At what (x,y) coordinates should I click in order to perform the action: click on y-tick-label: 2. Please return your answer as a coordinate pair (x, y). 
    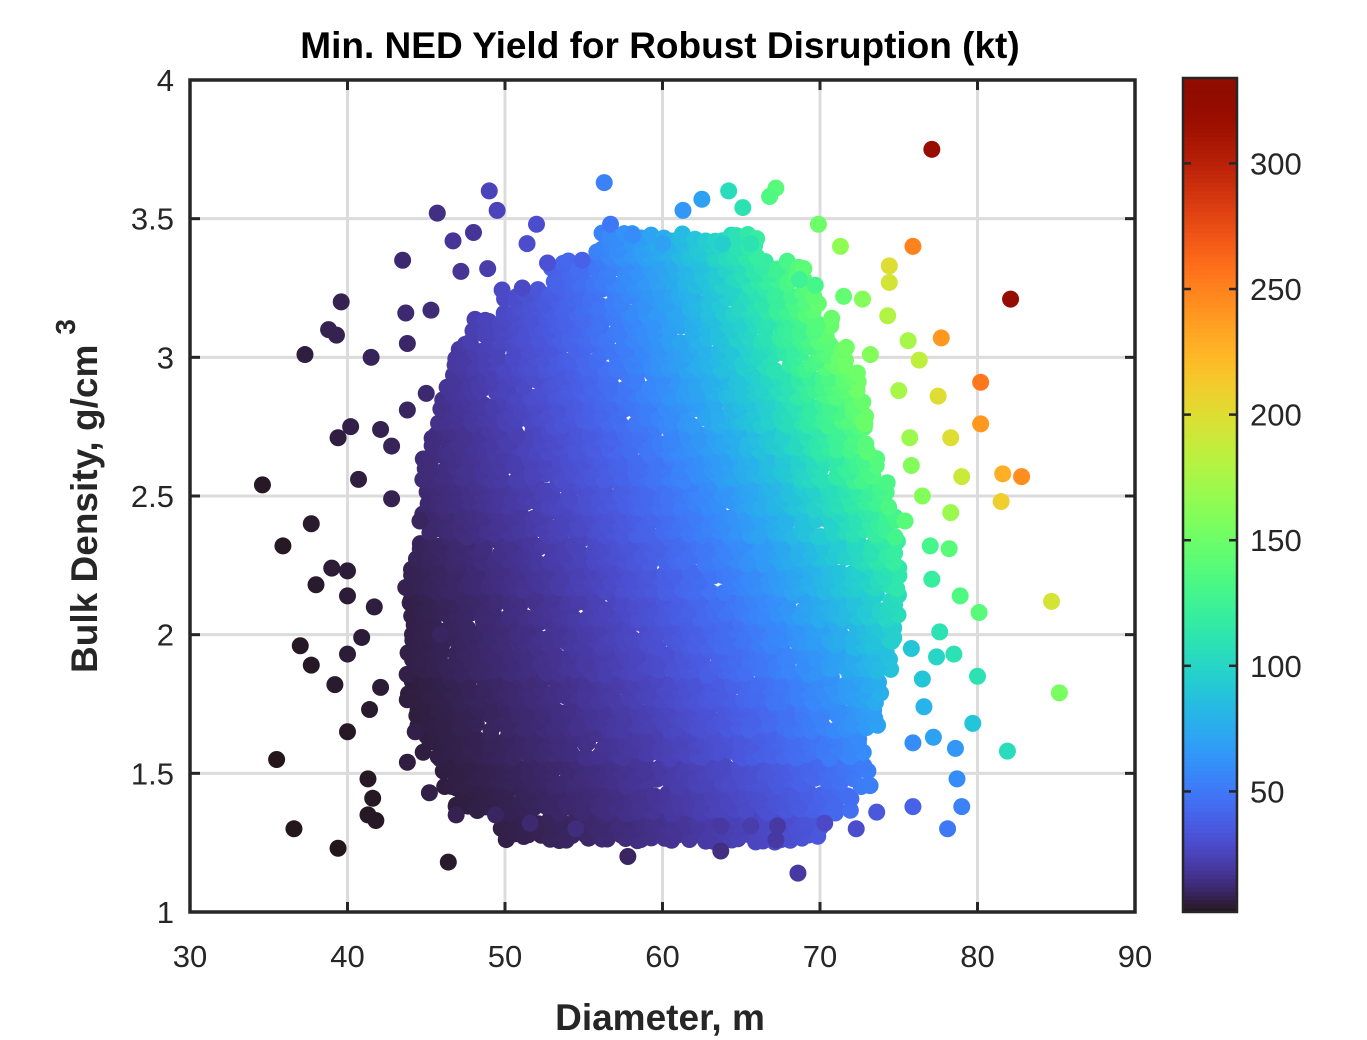
    Looking at the image, I should click on (165, 635).